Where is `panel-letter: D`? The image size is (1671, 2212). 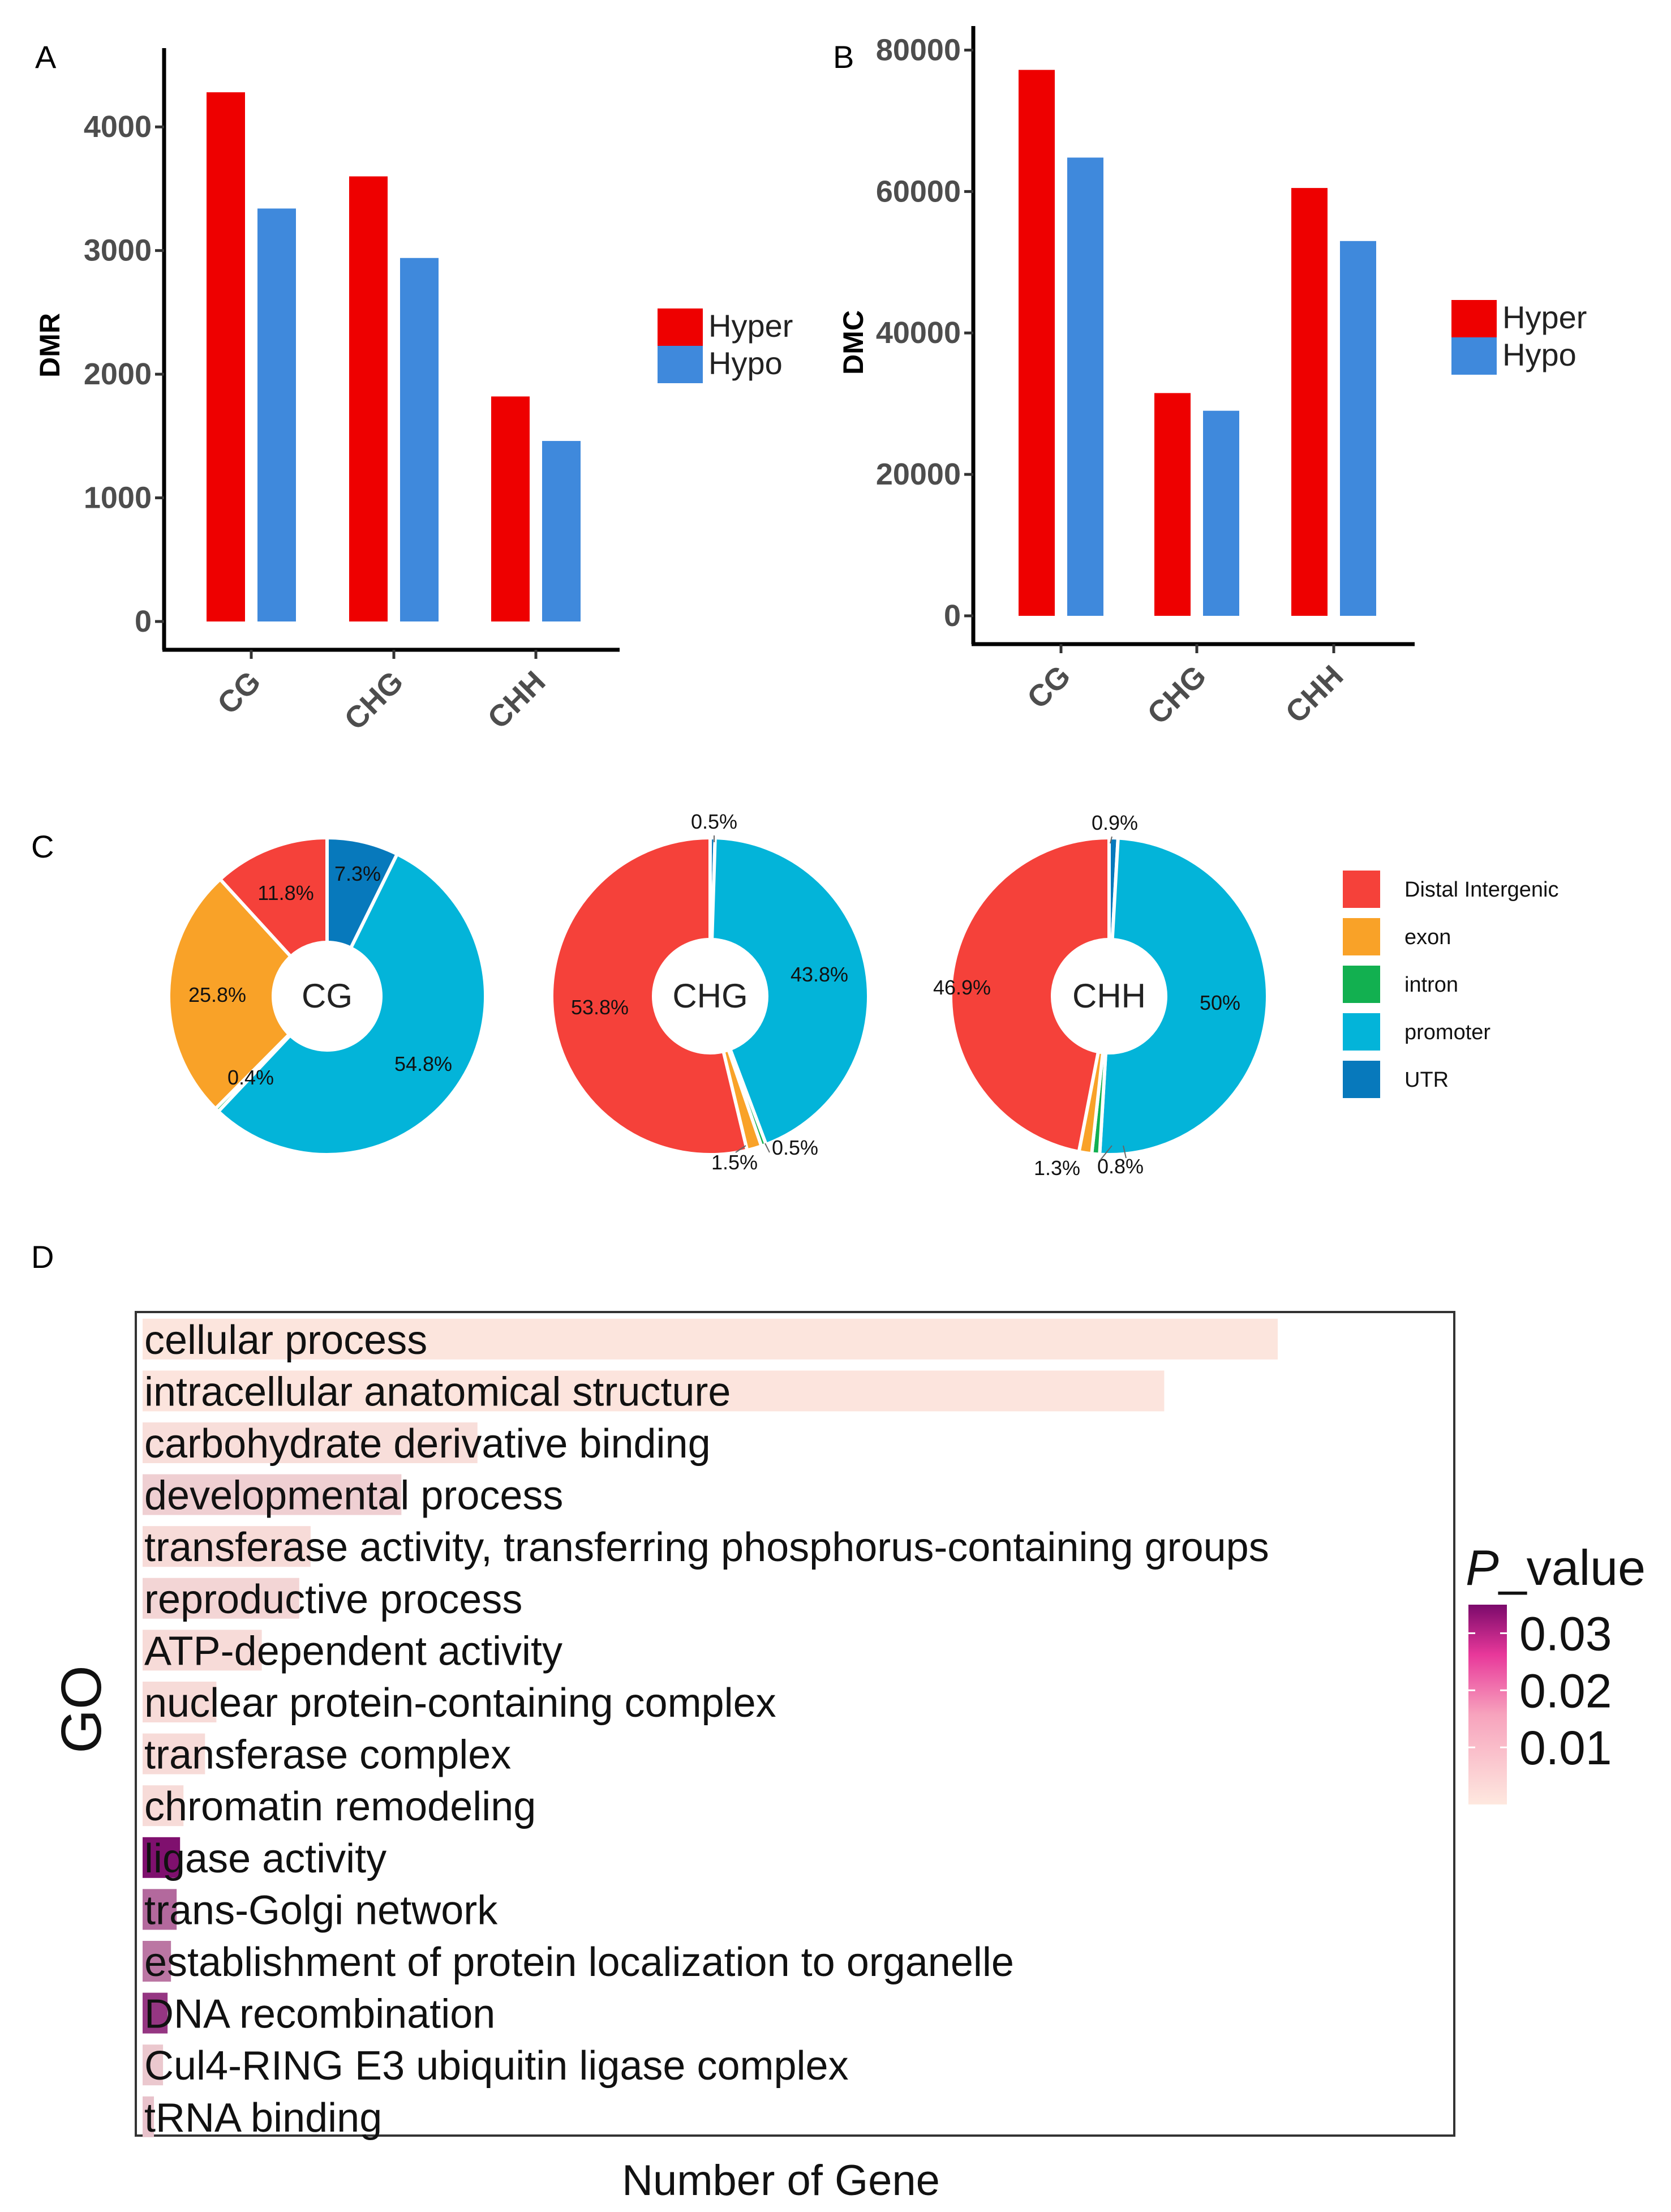
panel-letter: D is located at coordinates (43, 1257).